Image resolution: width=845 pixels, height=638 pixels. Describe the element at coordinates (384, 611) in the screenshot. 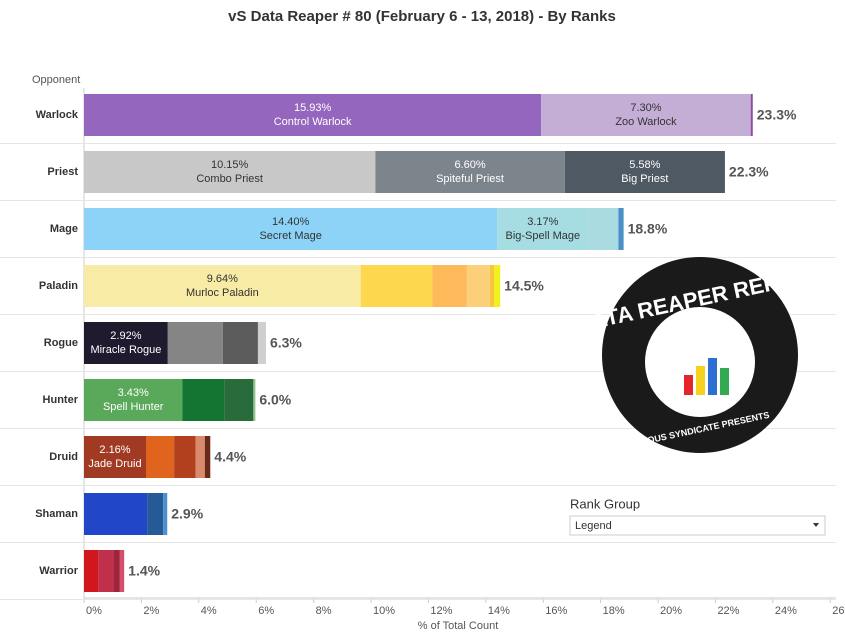

I see `x-tick-label: 10%` at that location.